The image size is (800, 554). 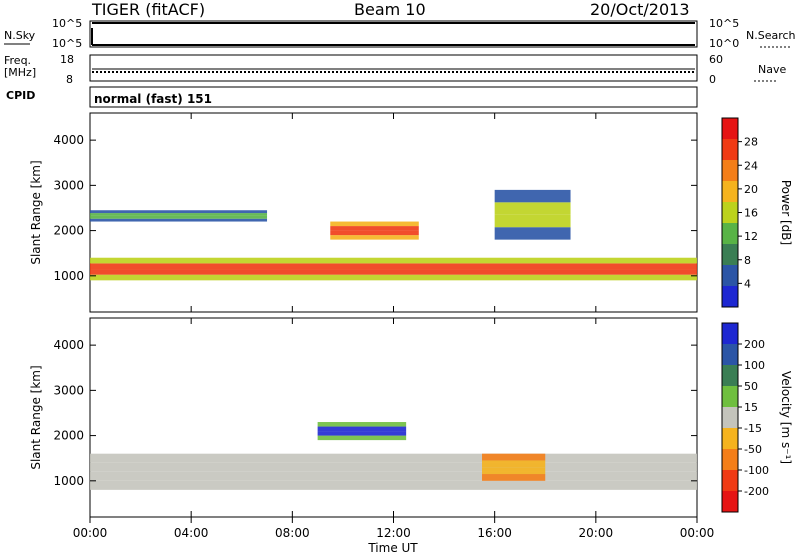 What do you see at coordinates (751, 189) in the screenshot?
I see `power-colorbar-label: 20` at bounding box center [751, 189].